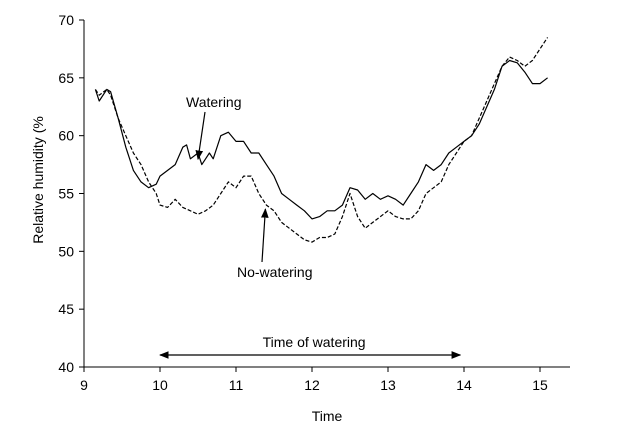  I want to click on x-tick-label: 11, so click(236, 385).